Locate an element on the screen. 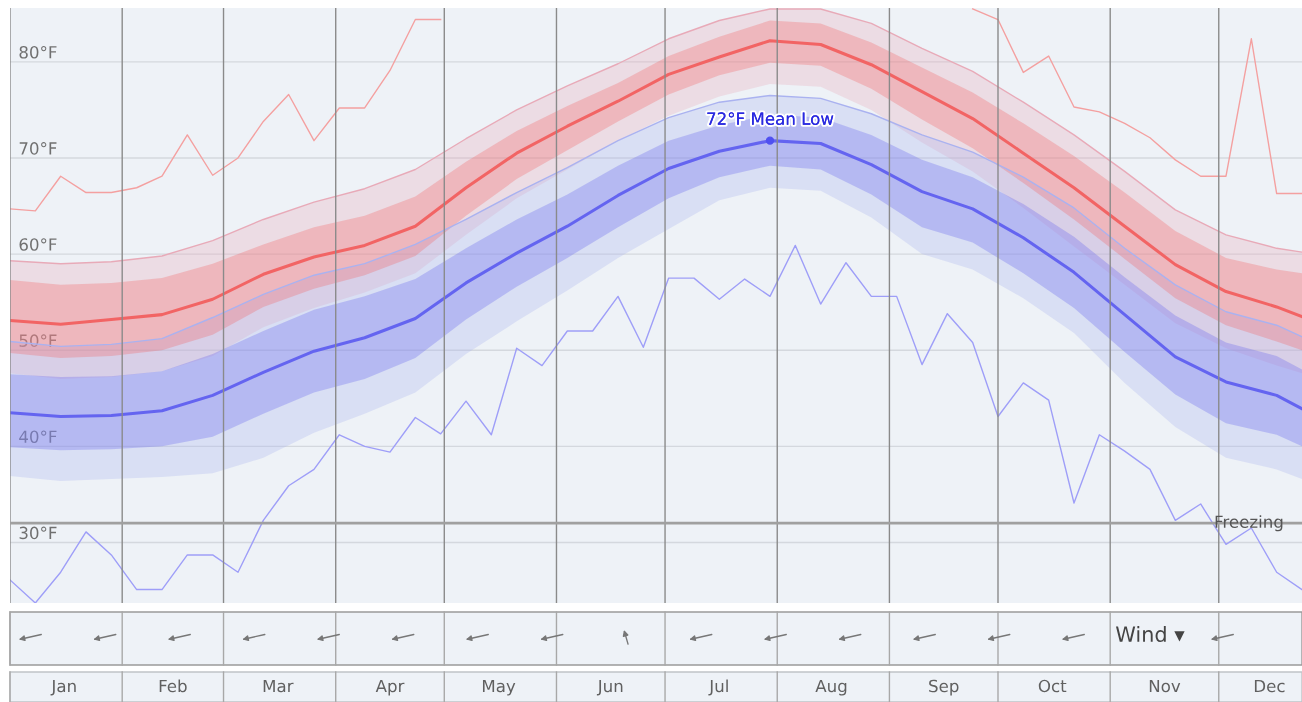 The width and height of the screenshot is (1302, 702). x-tick-label: Mar is located at coordinates (278, 686).